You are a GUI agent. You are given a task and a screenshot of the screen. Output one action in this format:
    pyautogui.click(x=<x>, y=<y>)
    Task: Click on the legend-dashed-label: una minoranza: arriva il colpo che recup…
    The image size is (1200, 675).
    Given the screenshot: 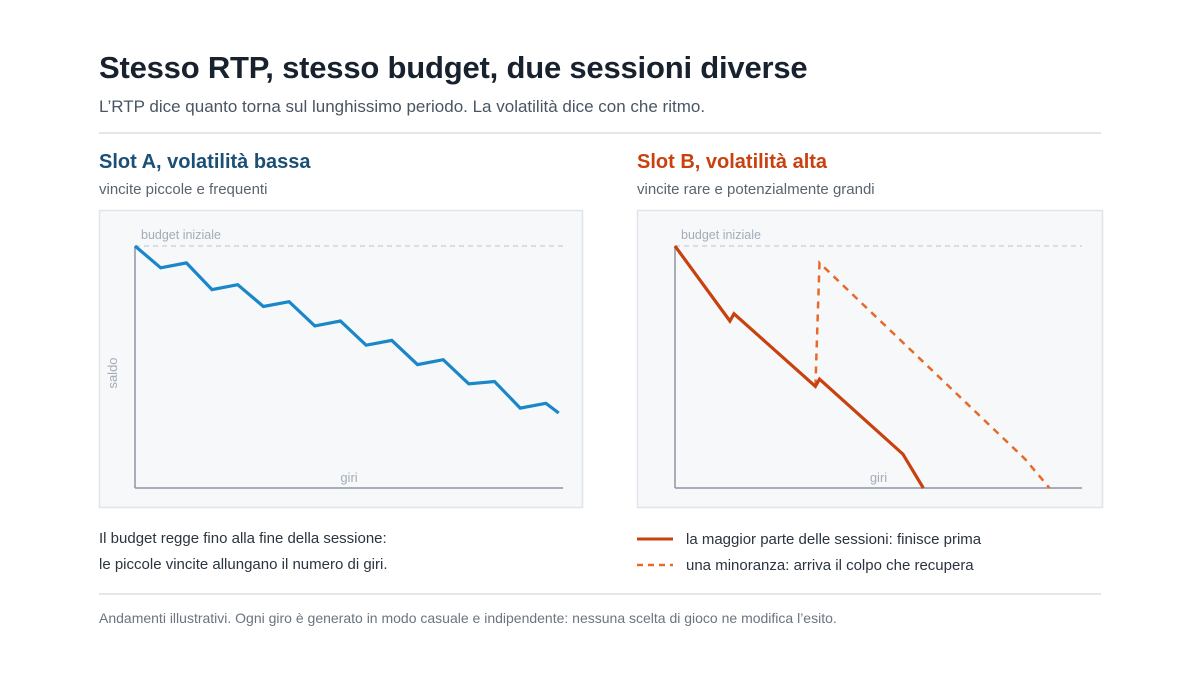 What is the action you would take?
    pyautogui.click(x=830, y=565)
    